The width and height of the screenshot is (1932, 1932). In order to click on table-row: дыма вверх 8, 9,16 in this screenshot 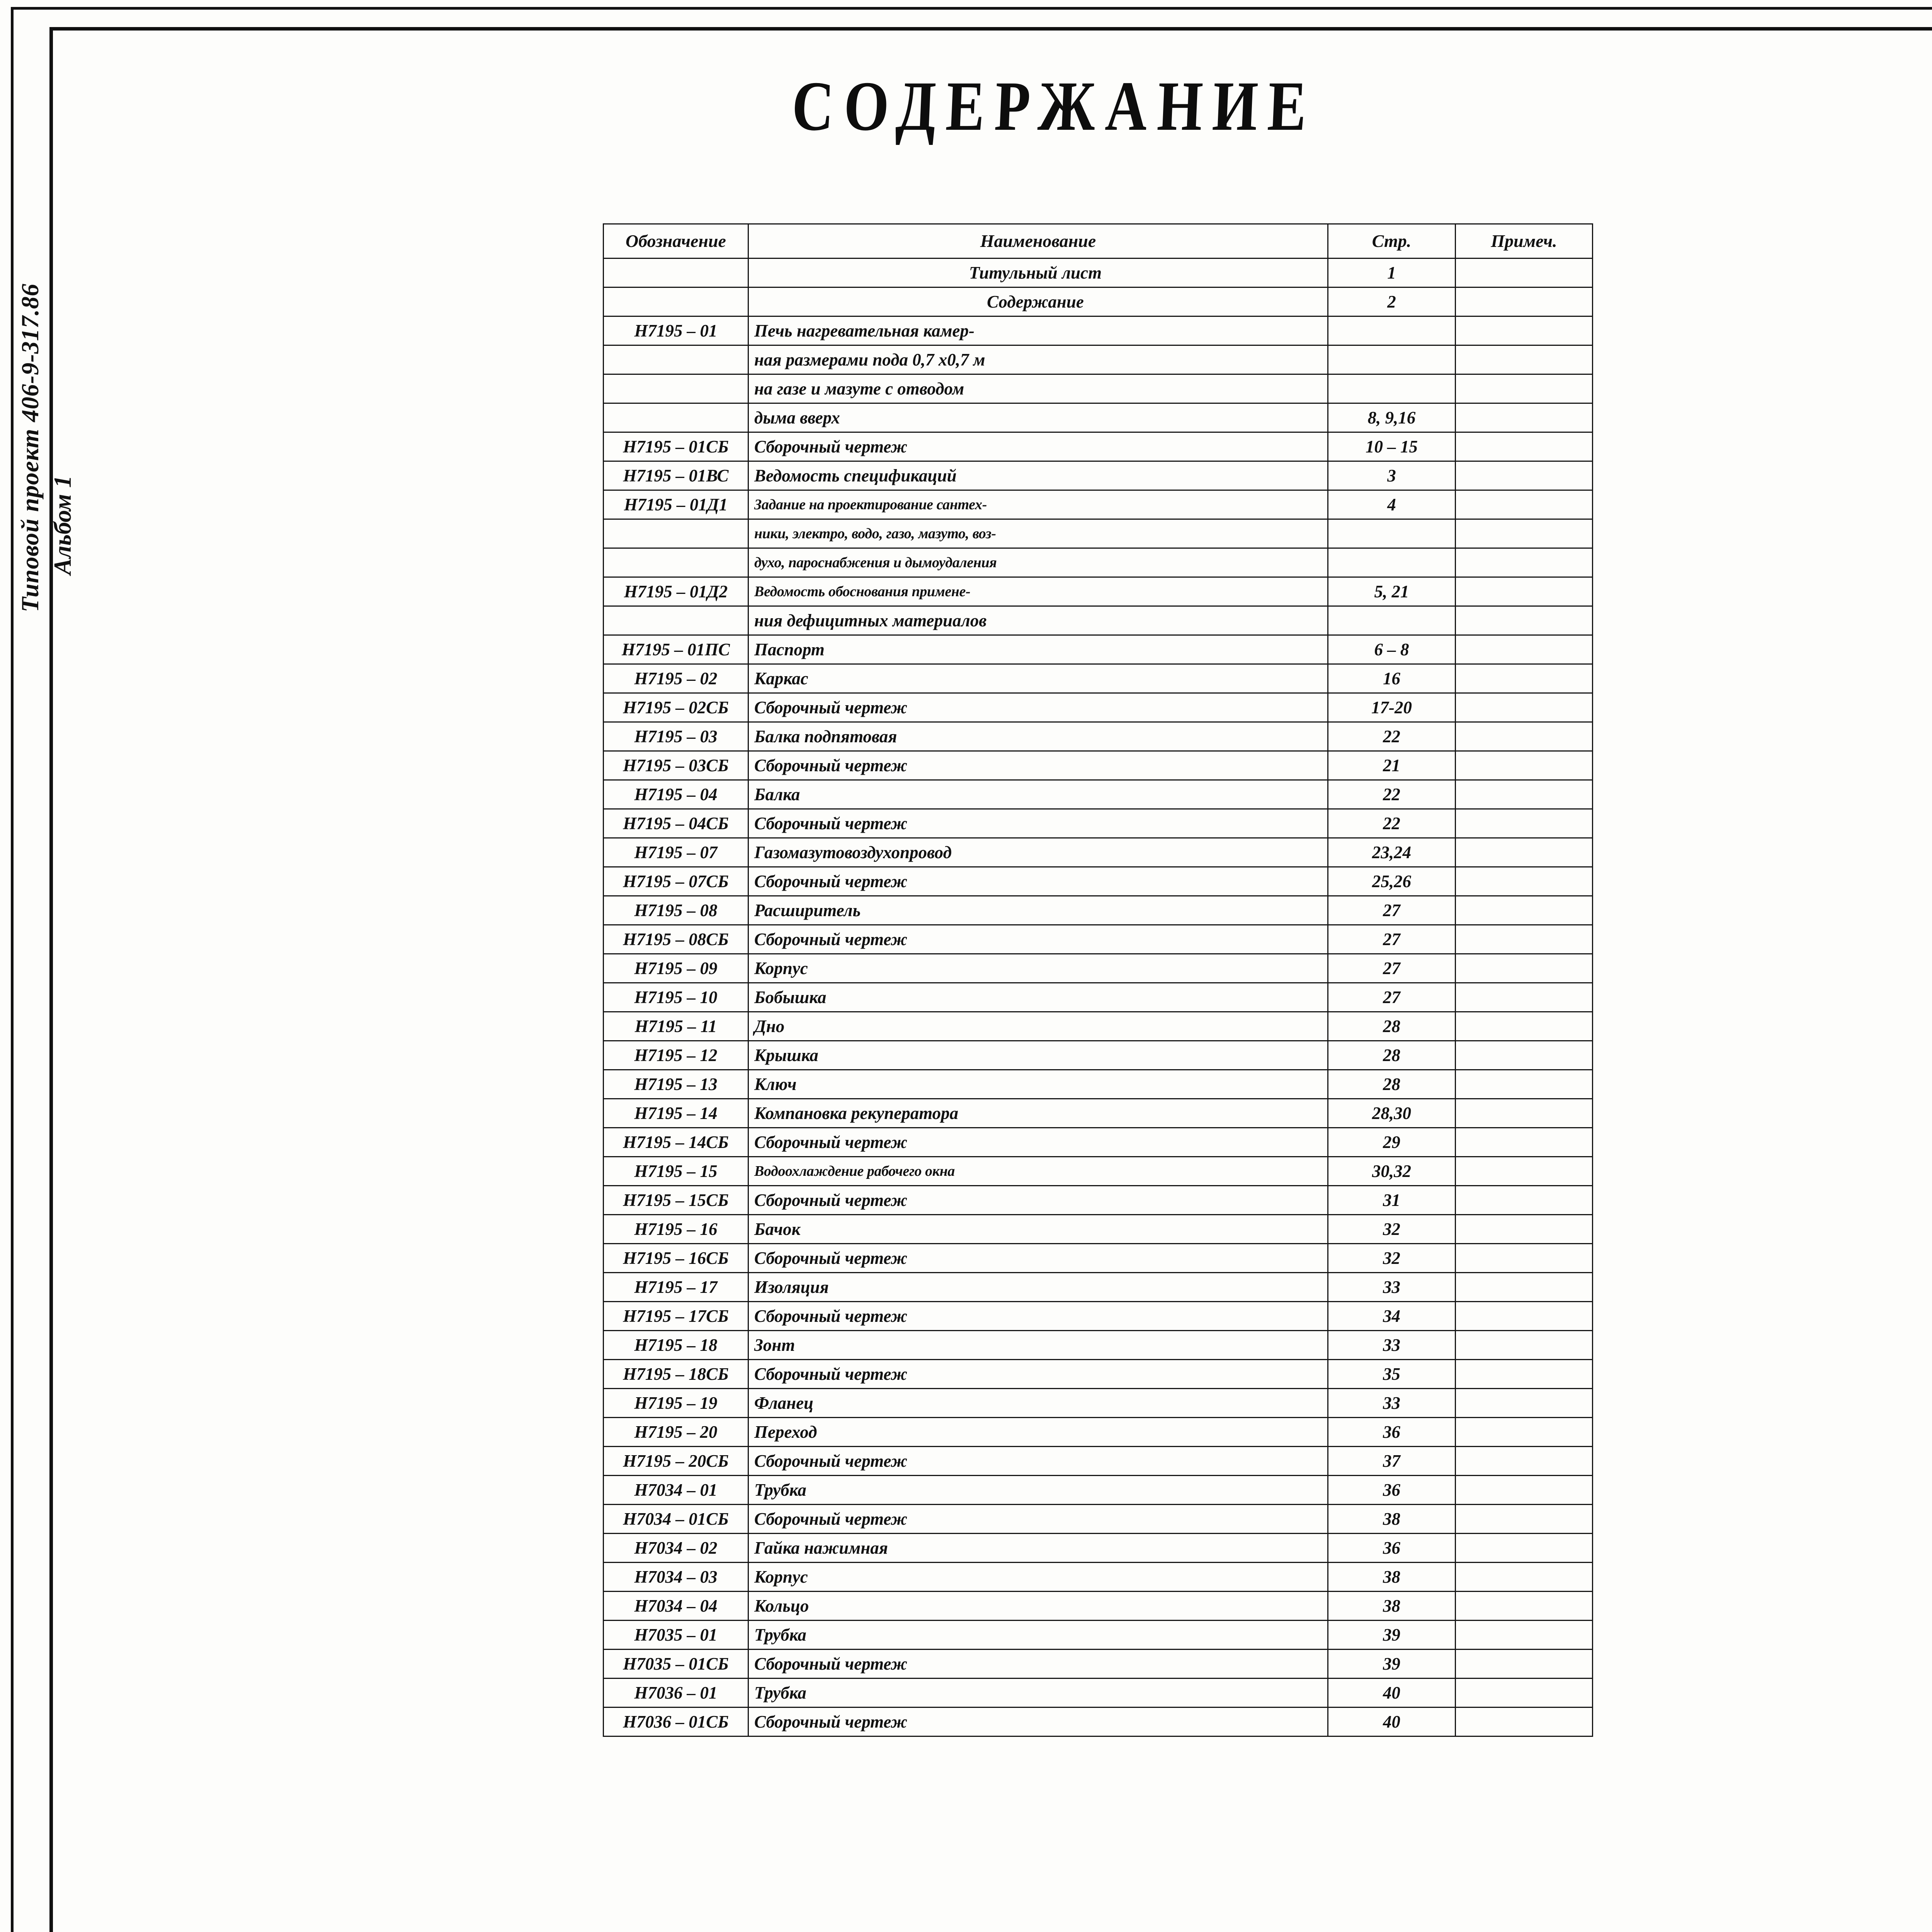, I will do `click(1098, 418)`.